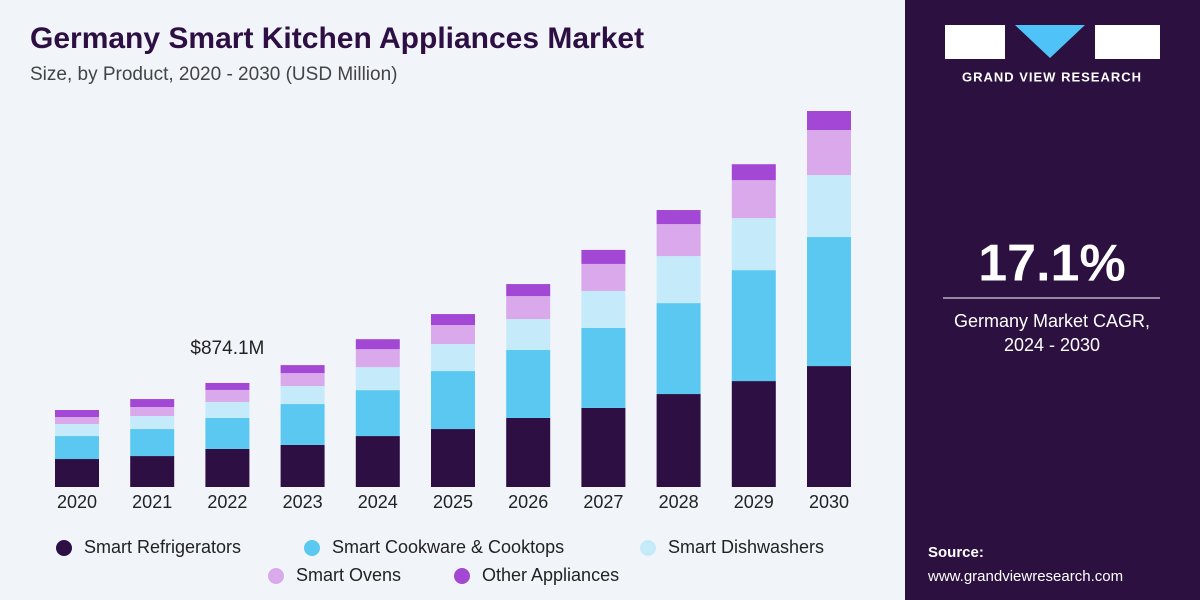 The height and width of the screenshot is (600, 1200). Describe the element at coordinates (528, 502) in the screenshot. I see `x-tick-label: 2026` at that location.